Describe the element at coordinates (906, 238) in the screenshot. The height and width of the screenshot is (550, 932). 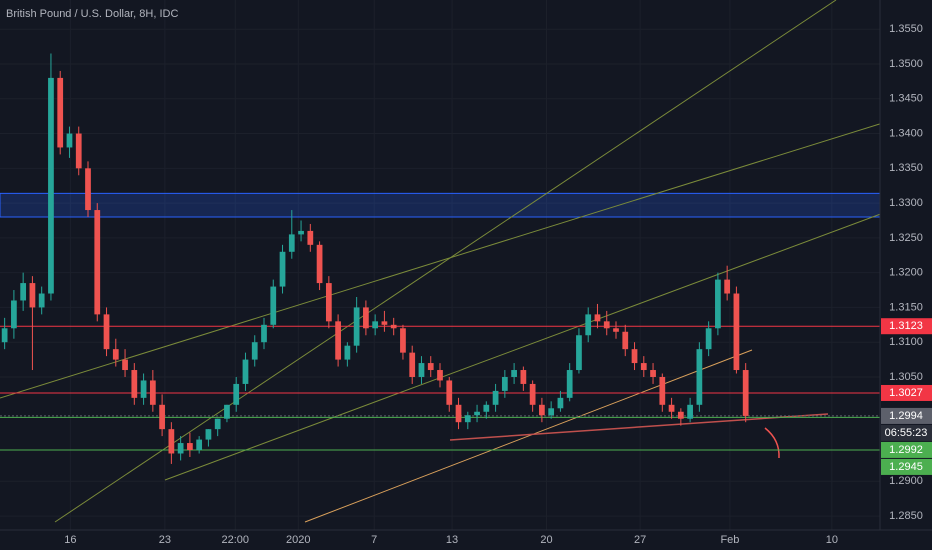
I see `y-tick-label: 1.3250` at that location.